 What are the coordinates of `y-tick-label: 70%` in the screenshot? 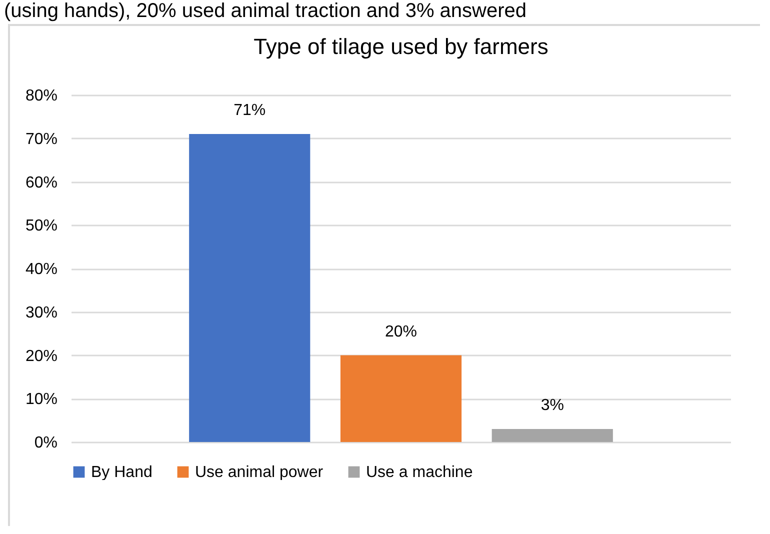 It's located at (41, 139).